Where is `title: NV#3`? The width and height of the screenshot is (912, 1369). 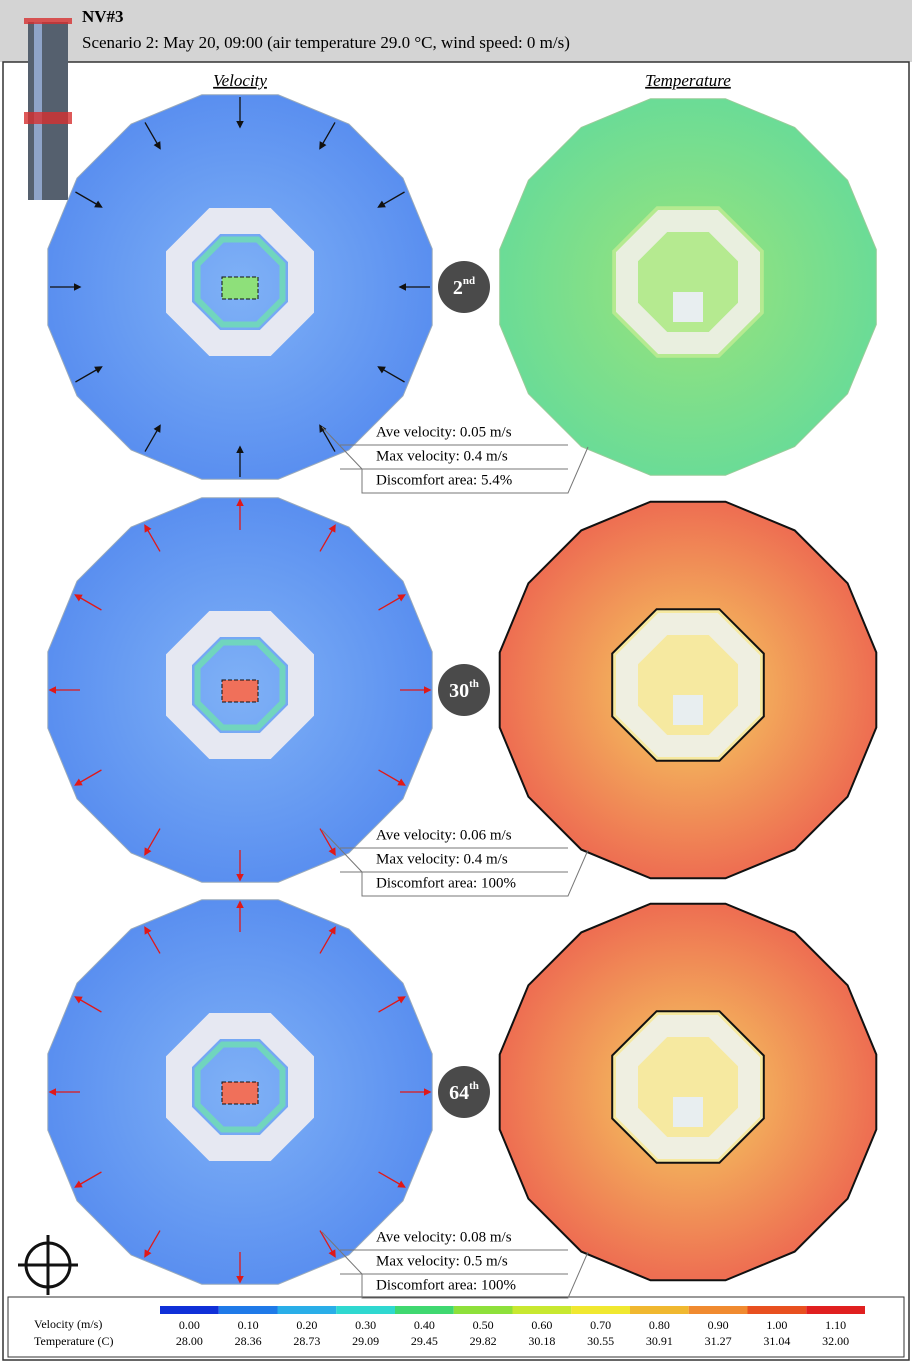
title: NV#3 is located at coordinates (103, 16).